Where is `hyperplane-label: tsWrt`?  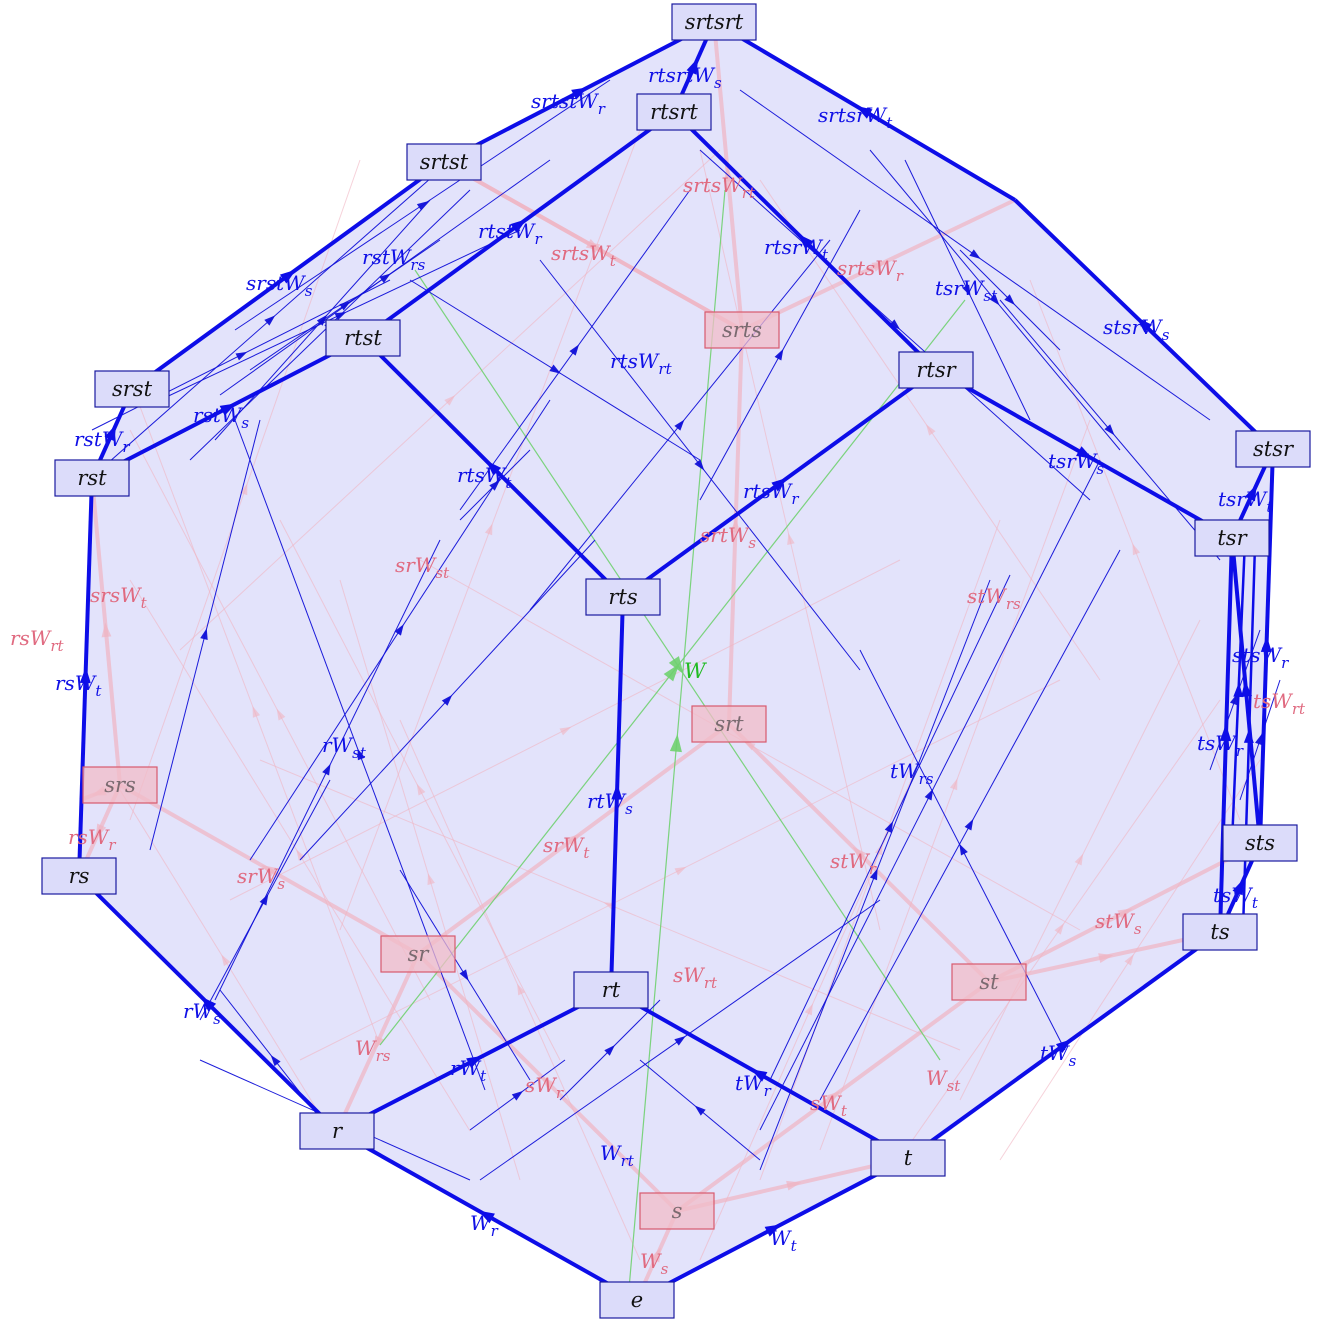
hyperplane-label: tsWrt is located at coordinates (1279, 703).